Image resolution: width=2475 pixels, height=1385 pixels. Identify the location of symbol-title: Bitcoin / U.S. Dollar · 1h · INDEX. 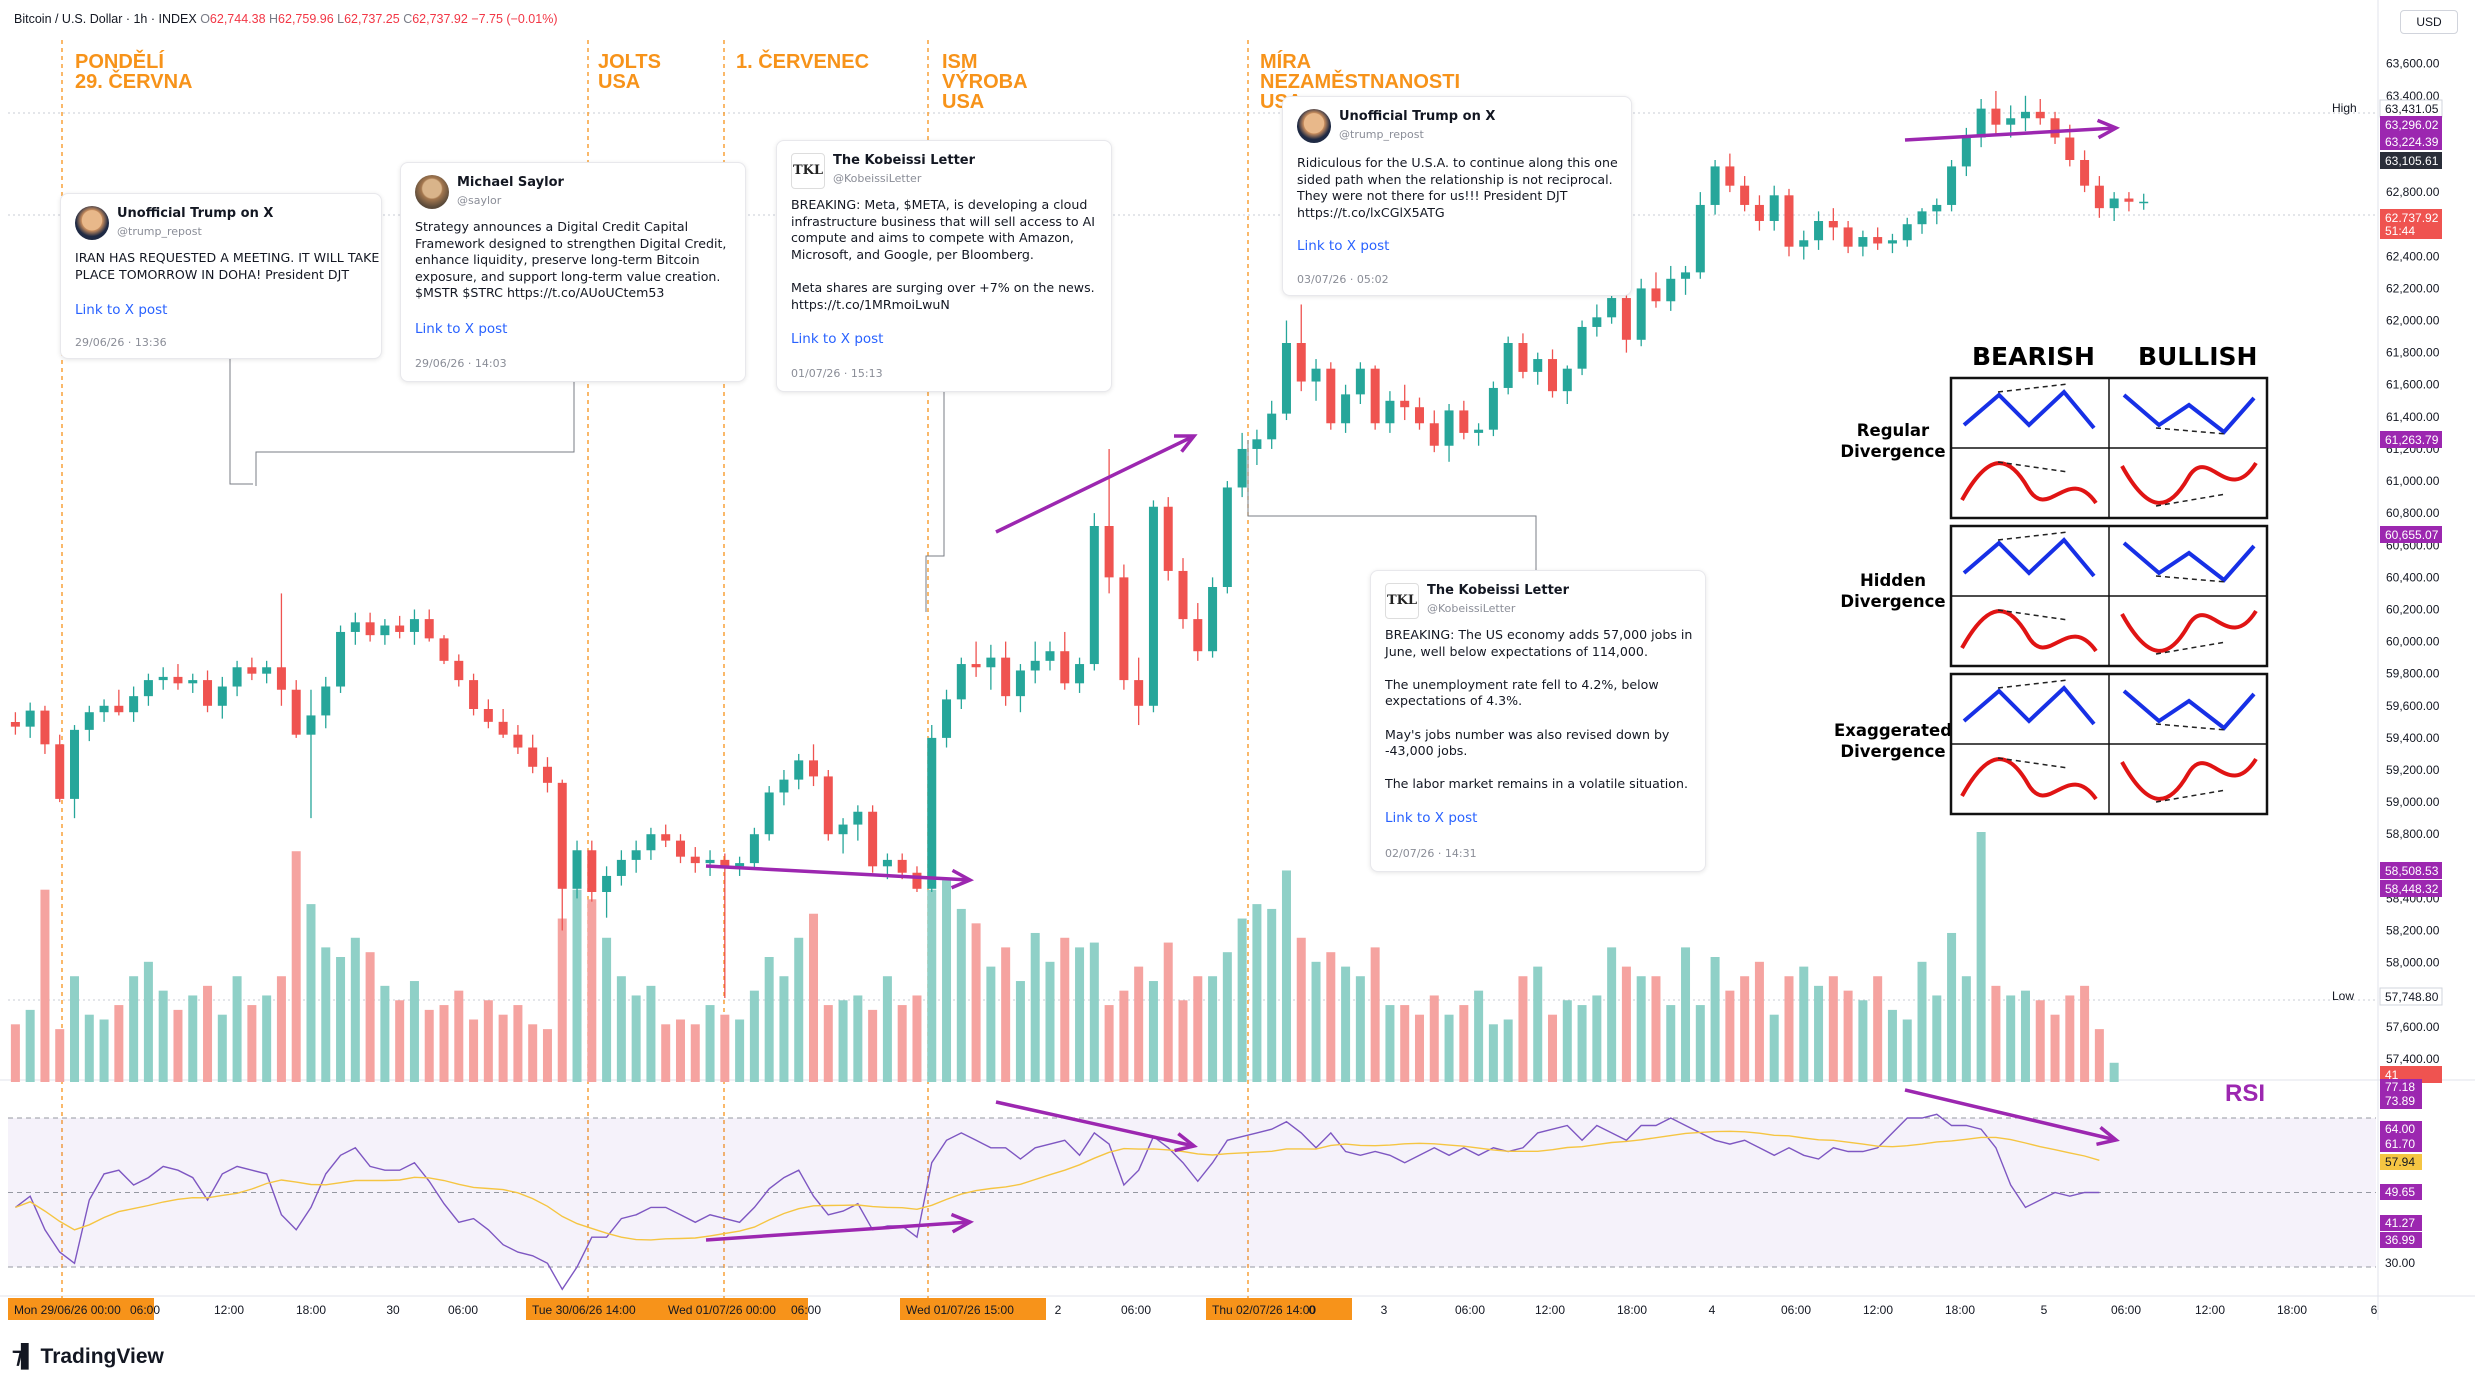
(105, 19).